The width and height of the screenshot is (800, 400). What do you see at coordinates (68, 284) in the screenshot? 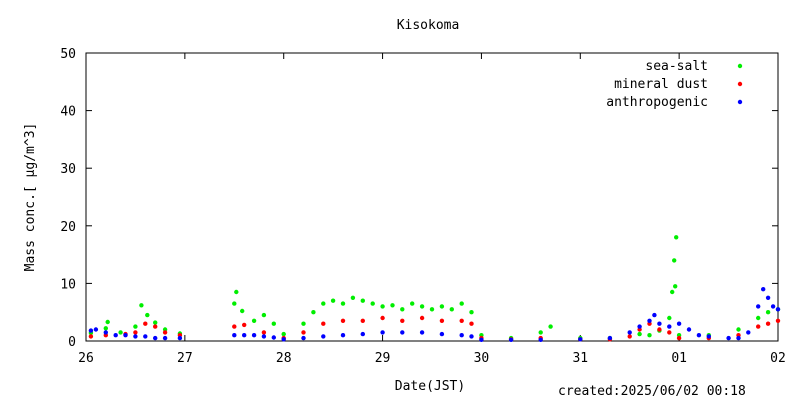
I see `y-tick-label: 10` at bounding box center [68, 284].